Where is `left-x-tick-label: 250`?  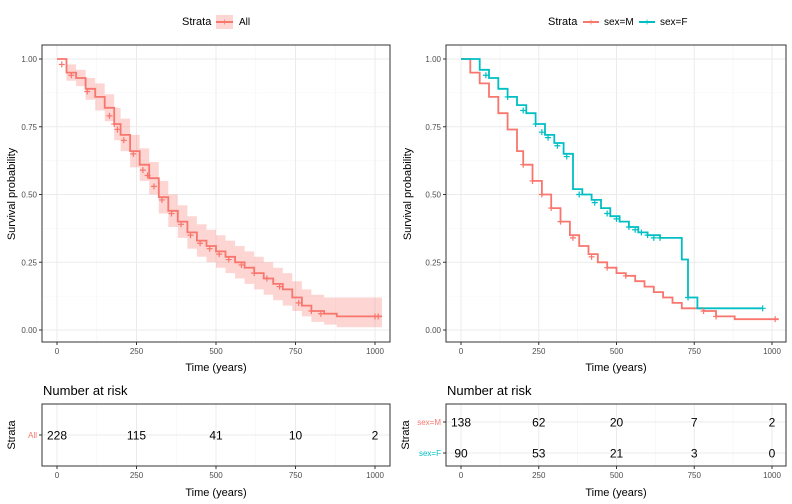 left-x-tick-label: 250 is located at coordinates (137, 351).